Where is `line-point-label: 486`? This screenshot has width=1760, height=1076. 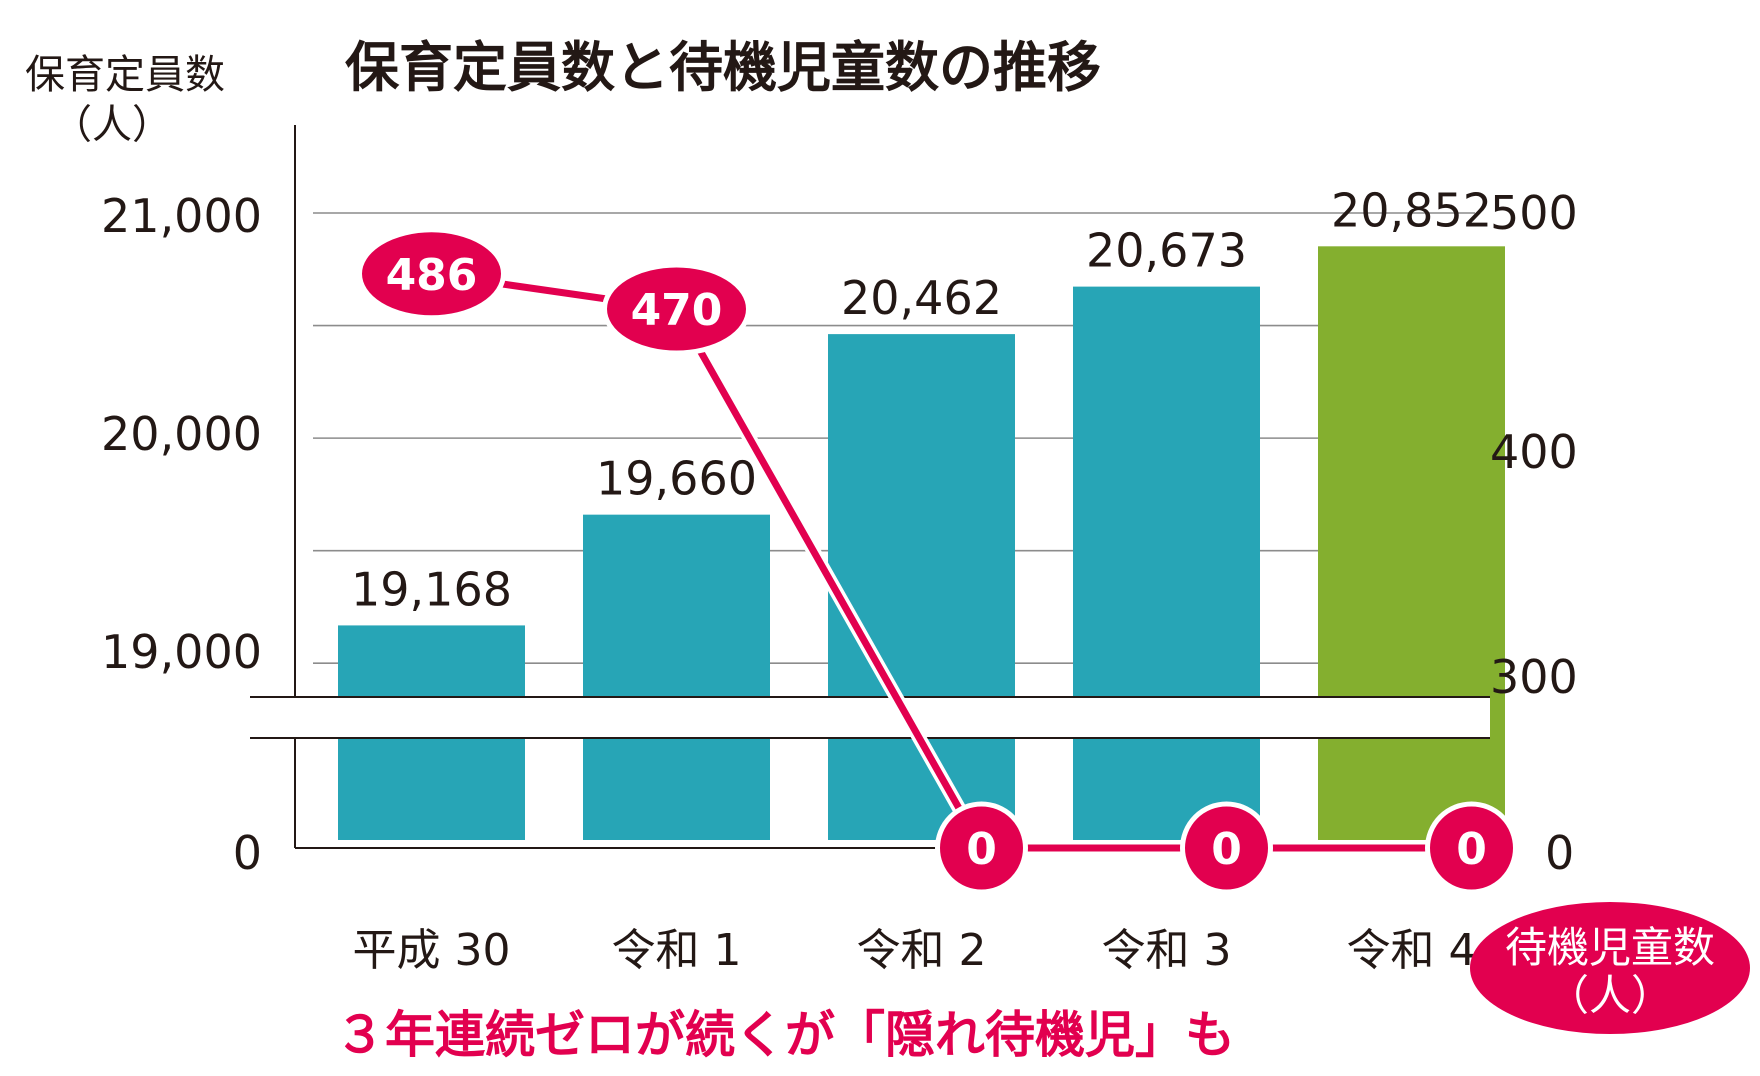
line-point-label: 486 is located at coordinates (432, 275).